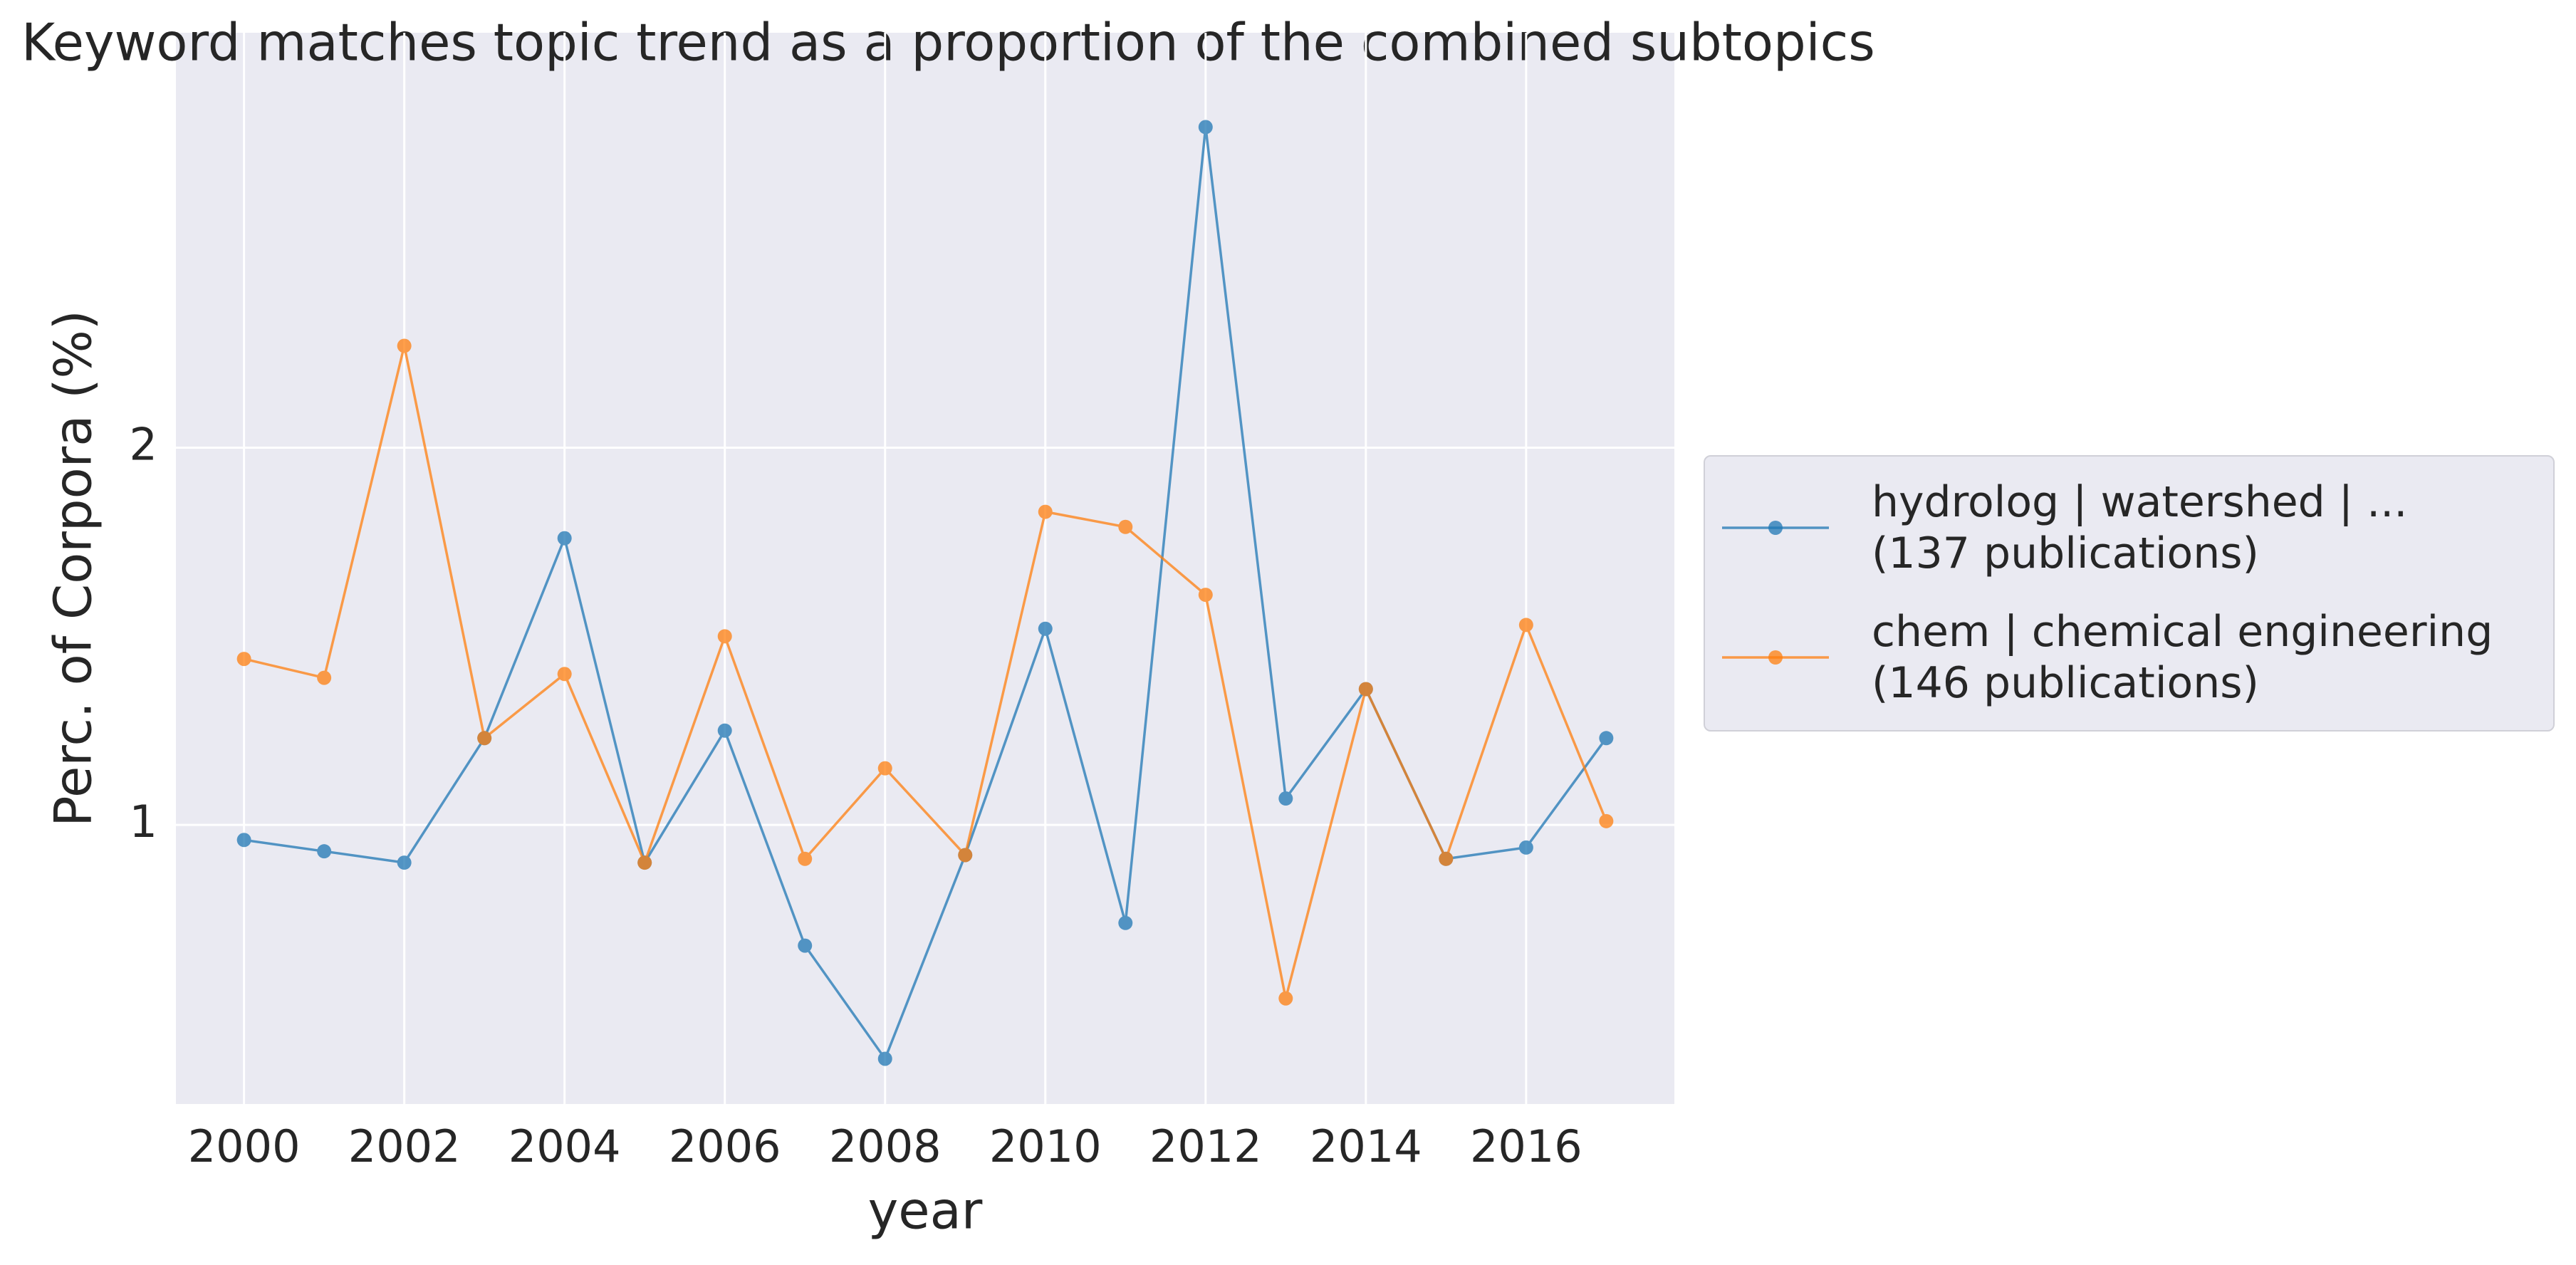  I want to click on x-axis-label: year, so click(925, 1211).